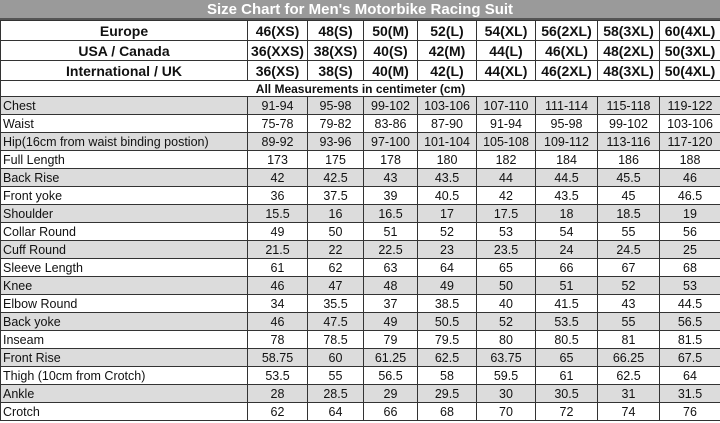 This screenshot has width=720, height=423. I want to click on measurement-value: 52, so click(506, 321).